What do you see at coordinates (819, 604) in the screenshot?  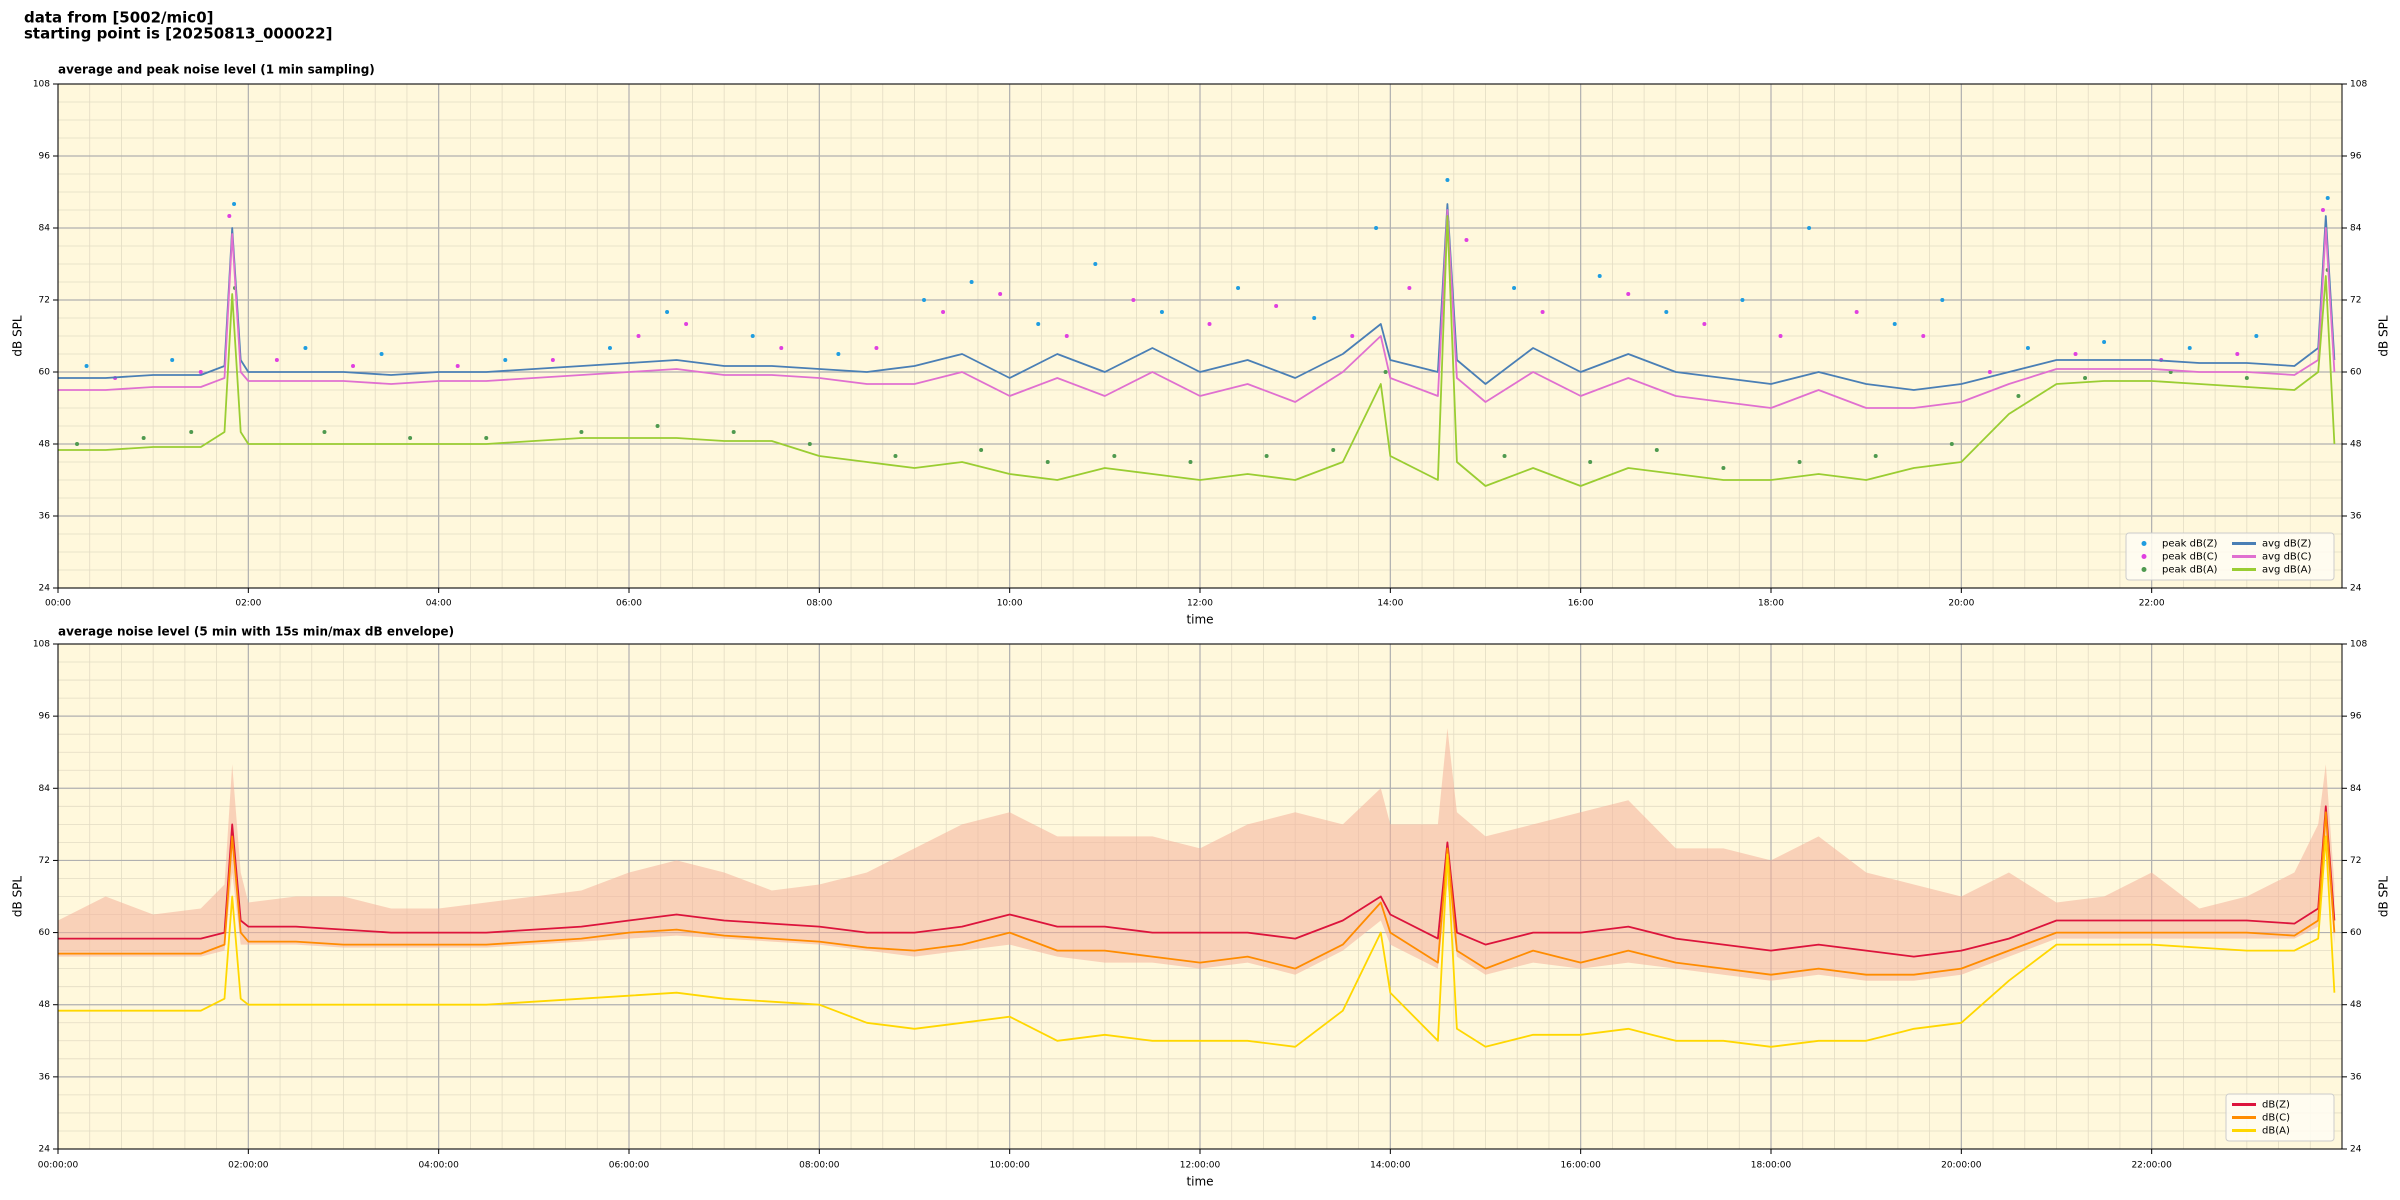 I see `x-tick-label: 08:00` at bounding box center [819, 604].